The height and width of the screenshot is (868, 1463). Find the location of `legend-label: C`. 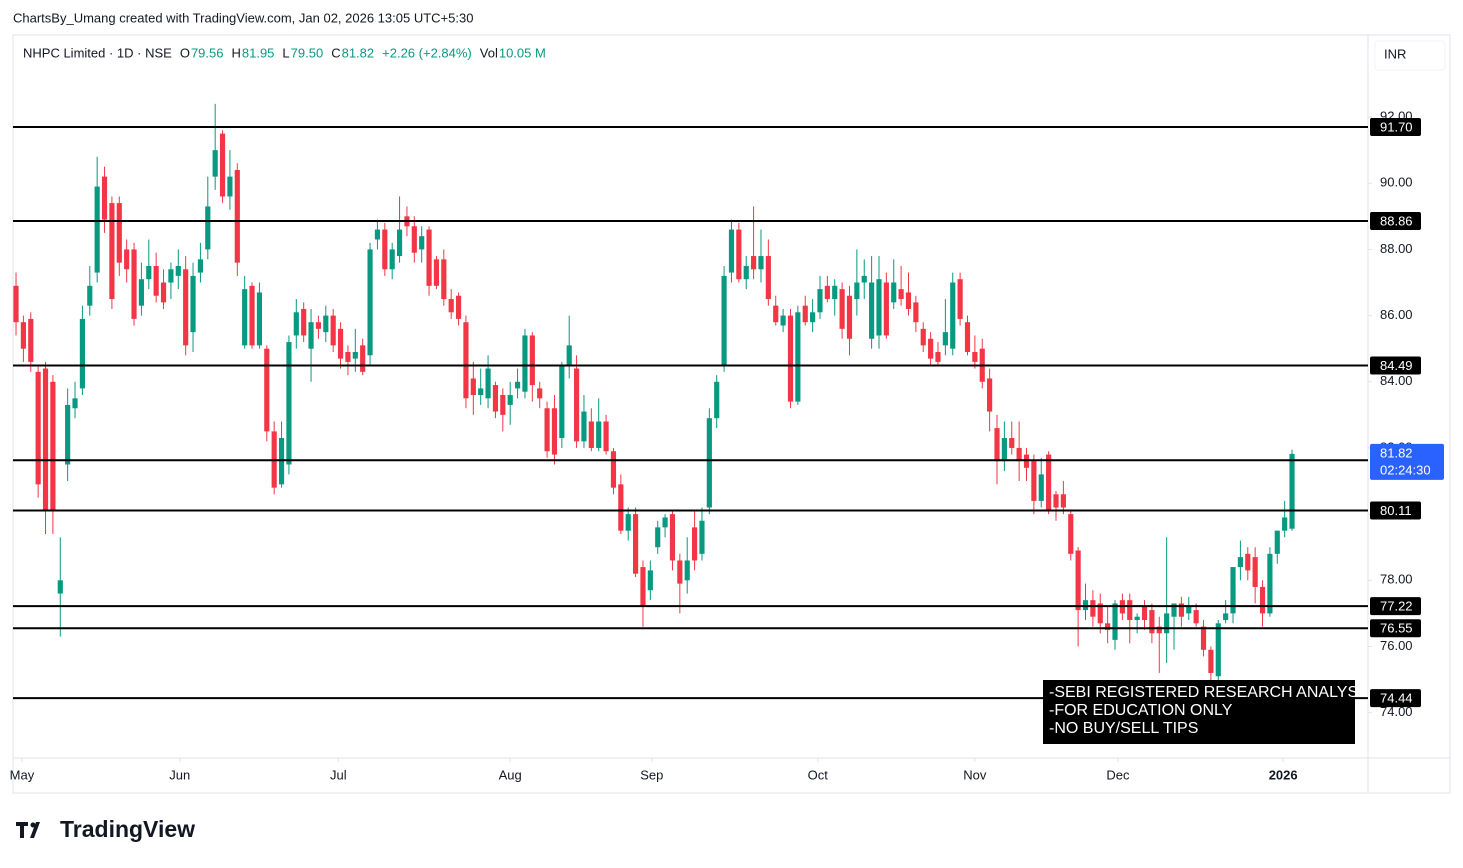

legend-label: C is located at coordinates (335, 52).